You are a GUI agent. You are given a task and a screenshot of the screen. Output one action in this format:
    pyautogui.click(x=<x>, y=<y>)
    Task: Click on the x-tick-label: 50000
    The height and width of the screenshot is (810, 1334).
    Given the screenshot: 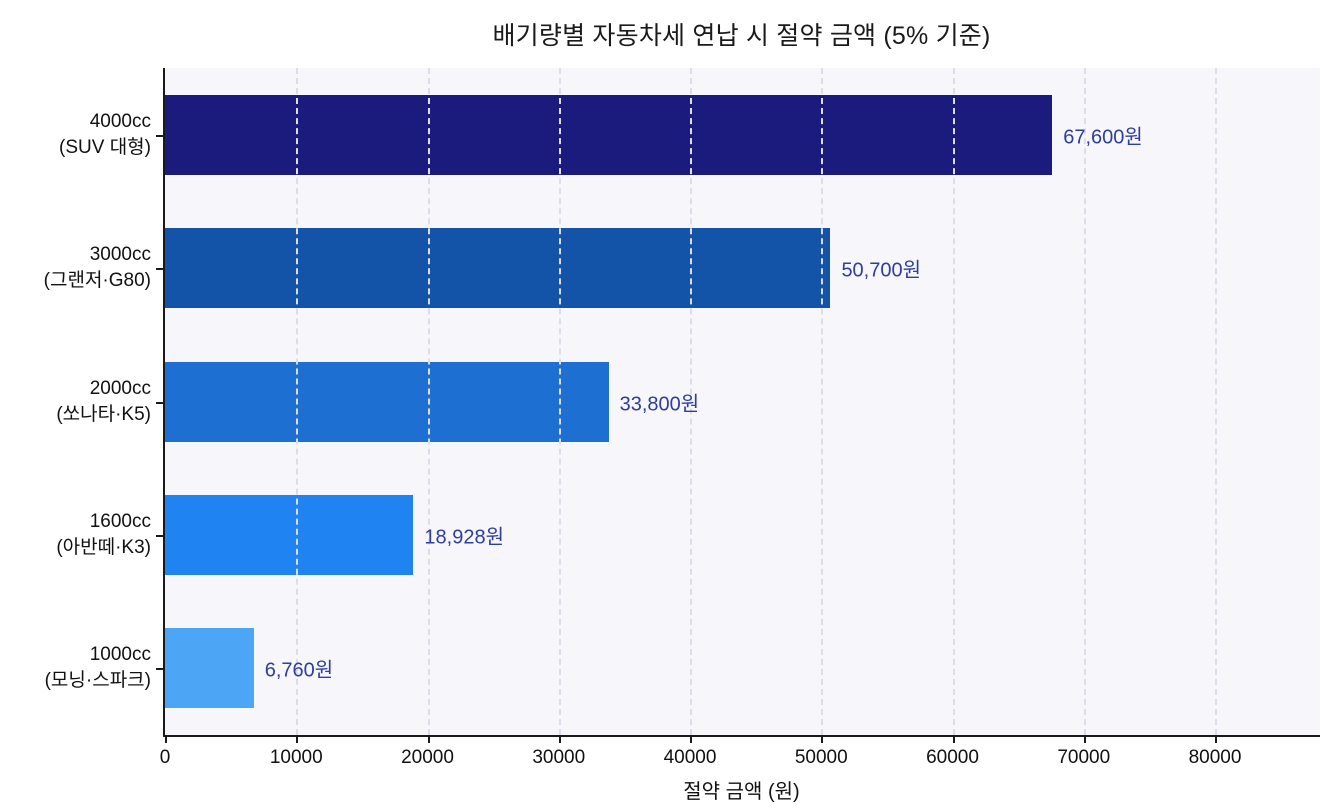 What is the action you would take?
    pyautogui.click(x=821, y=757)
    